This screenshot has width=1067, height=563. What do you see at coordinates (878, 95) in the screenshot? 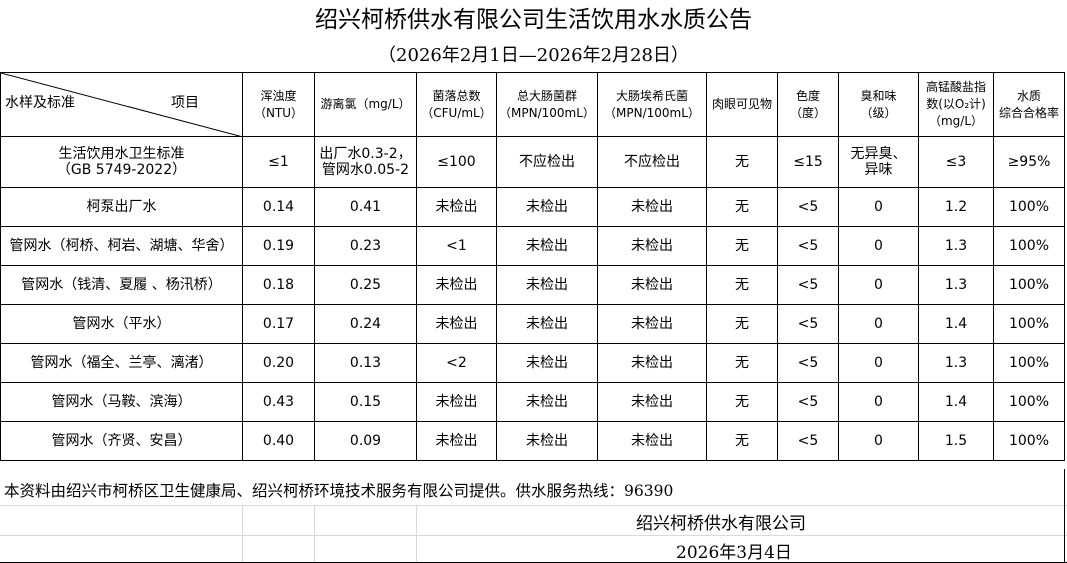
I see `cell-text: 臭和味` at bounding box center [878, 95].